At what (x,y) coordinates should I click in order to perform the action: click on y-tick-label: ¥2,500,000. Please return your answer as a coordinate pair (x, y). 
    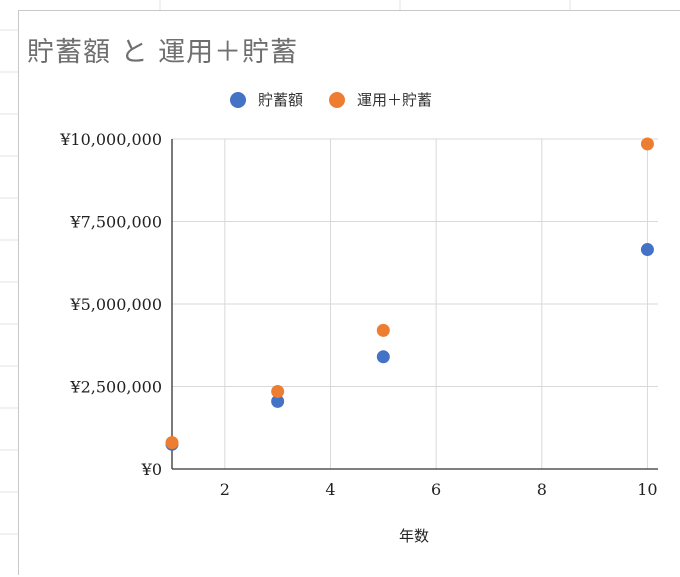
    Looking at the image, I should click on (115, 387).